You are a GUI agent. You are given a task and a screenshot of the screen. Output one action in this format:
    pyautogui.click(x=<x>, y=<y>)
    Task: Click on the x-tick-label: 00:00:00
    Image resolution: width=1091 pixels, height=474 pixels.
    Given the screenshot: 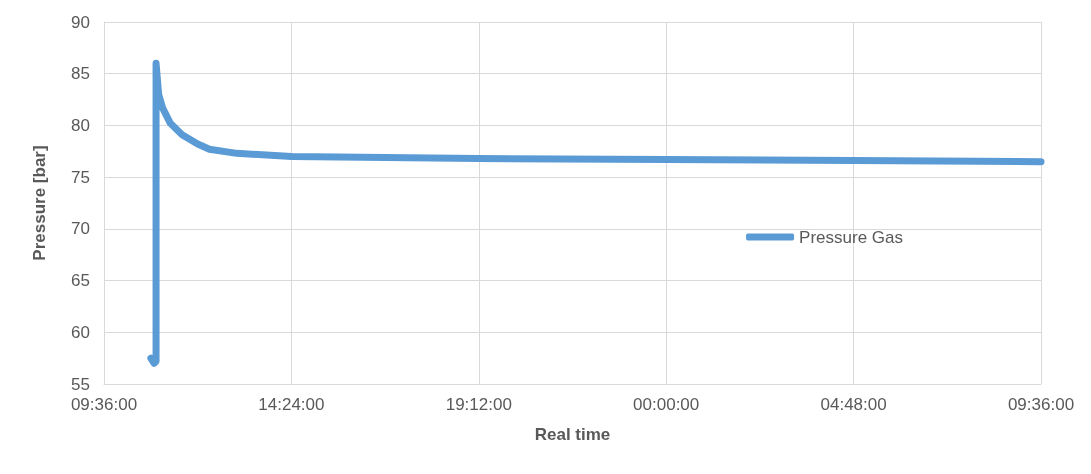 What is the action you would take?
    pyautogui.click(x=666, y=404)
    